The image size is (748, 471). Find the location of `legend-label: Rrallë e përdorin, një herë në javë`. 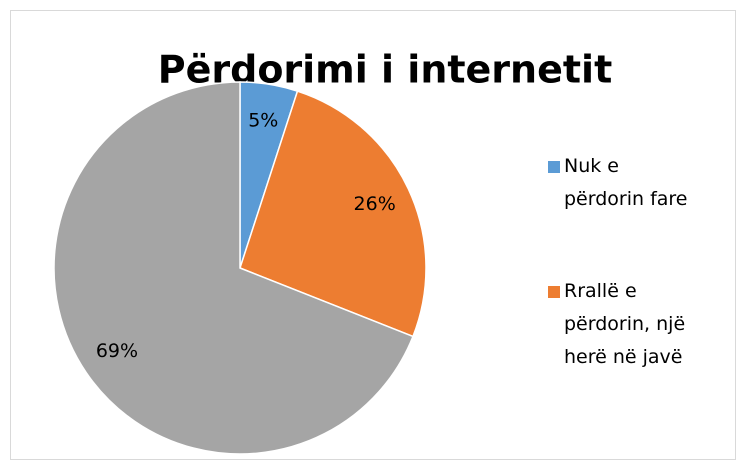

legend-label: Rrallë e përdorin, një herë në javë is located at coordinates (625, 324).